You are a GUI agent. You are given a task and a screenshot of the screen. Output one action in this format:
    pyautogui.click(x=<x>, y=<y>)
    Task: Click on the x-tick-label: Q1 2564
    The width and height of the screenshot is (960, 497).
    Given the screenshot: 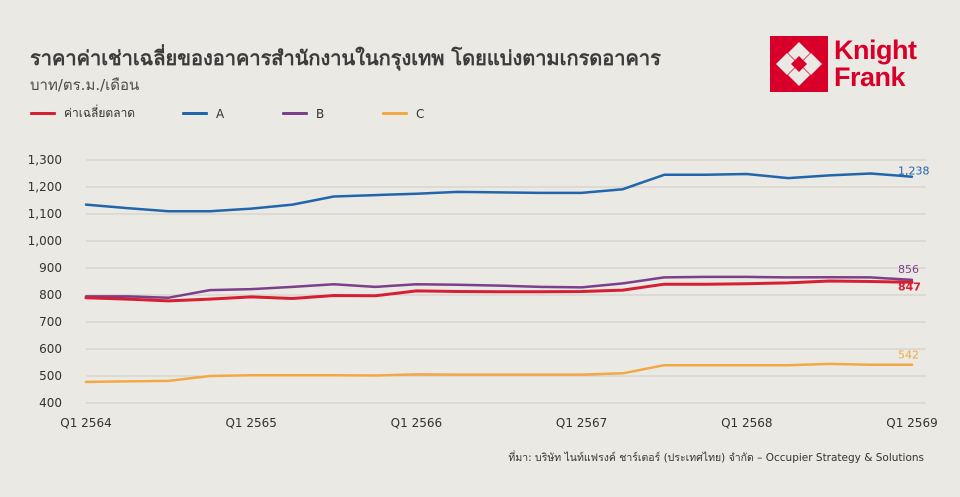 What is the action you would take?
    pyautogui.click(x=85, y=423)
    